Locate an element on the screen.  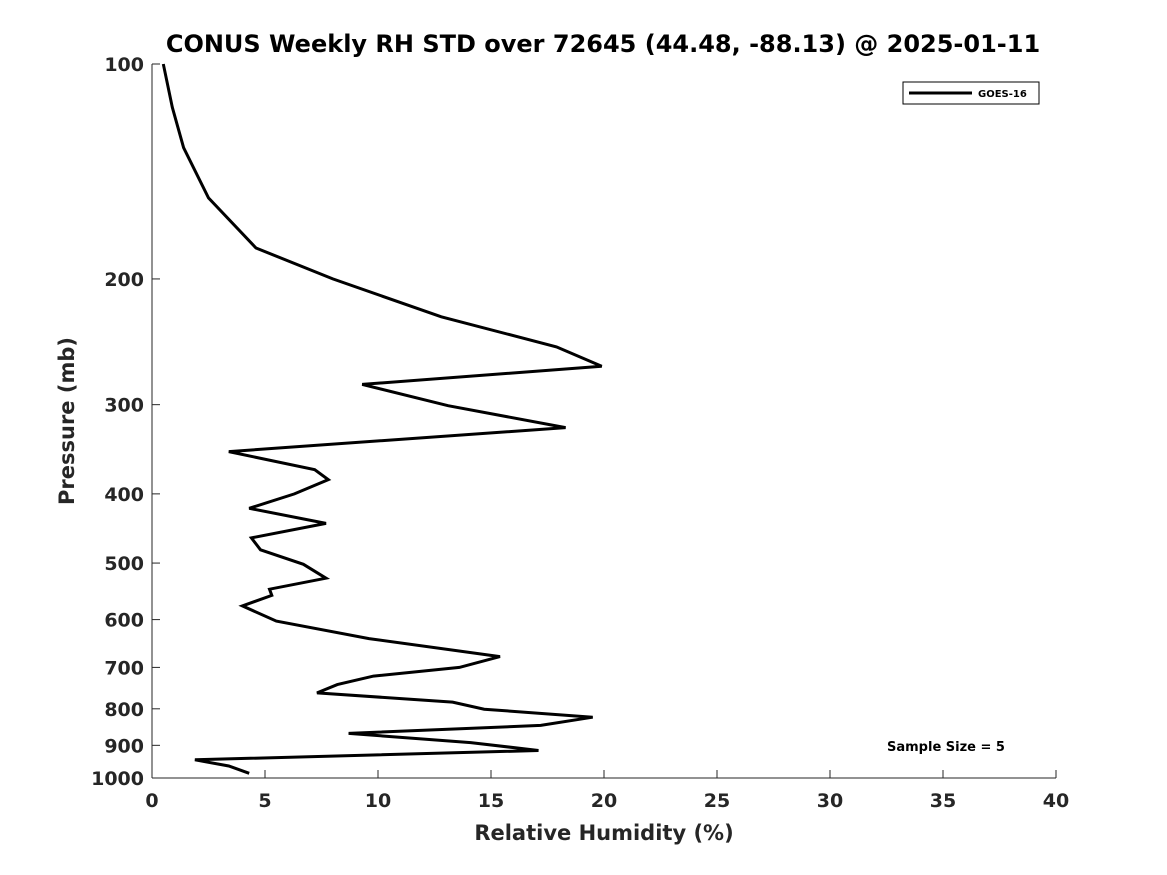
y-tick-label: 800 is located at coordinates (124, 710).